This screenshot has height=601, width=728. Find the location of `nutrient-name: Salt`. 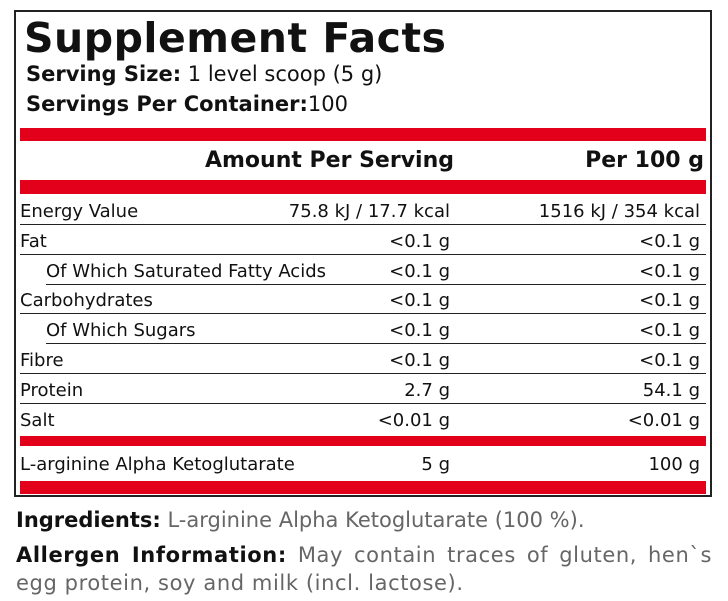

nutrient-name: Salt is located at coordinates (37, 420).